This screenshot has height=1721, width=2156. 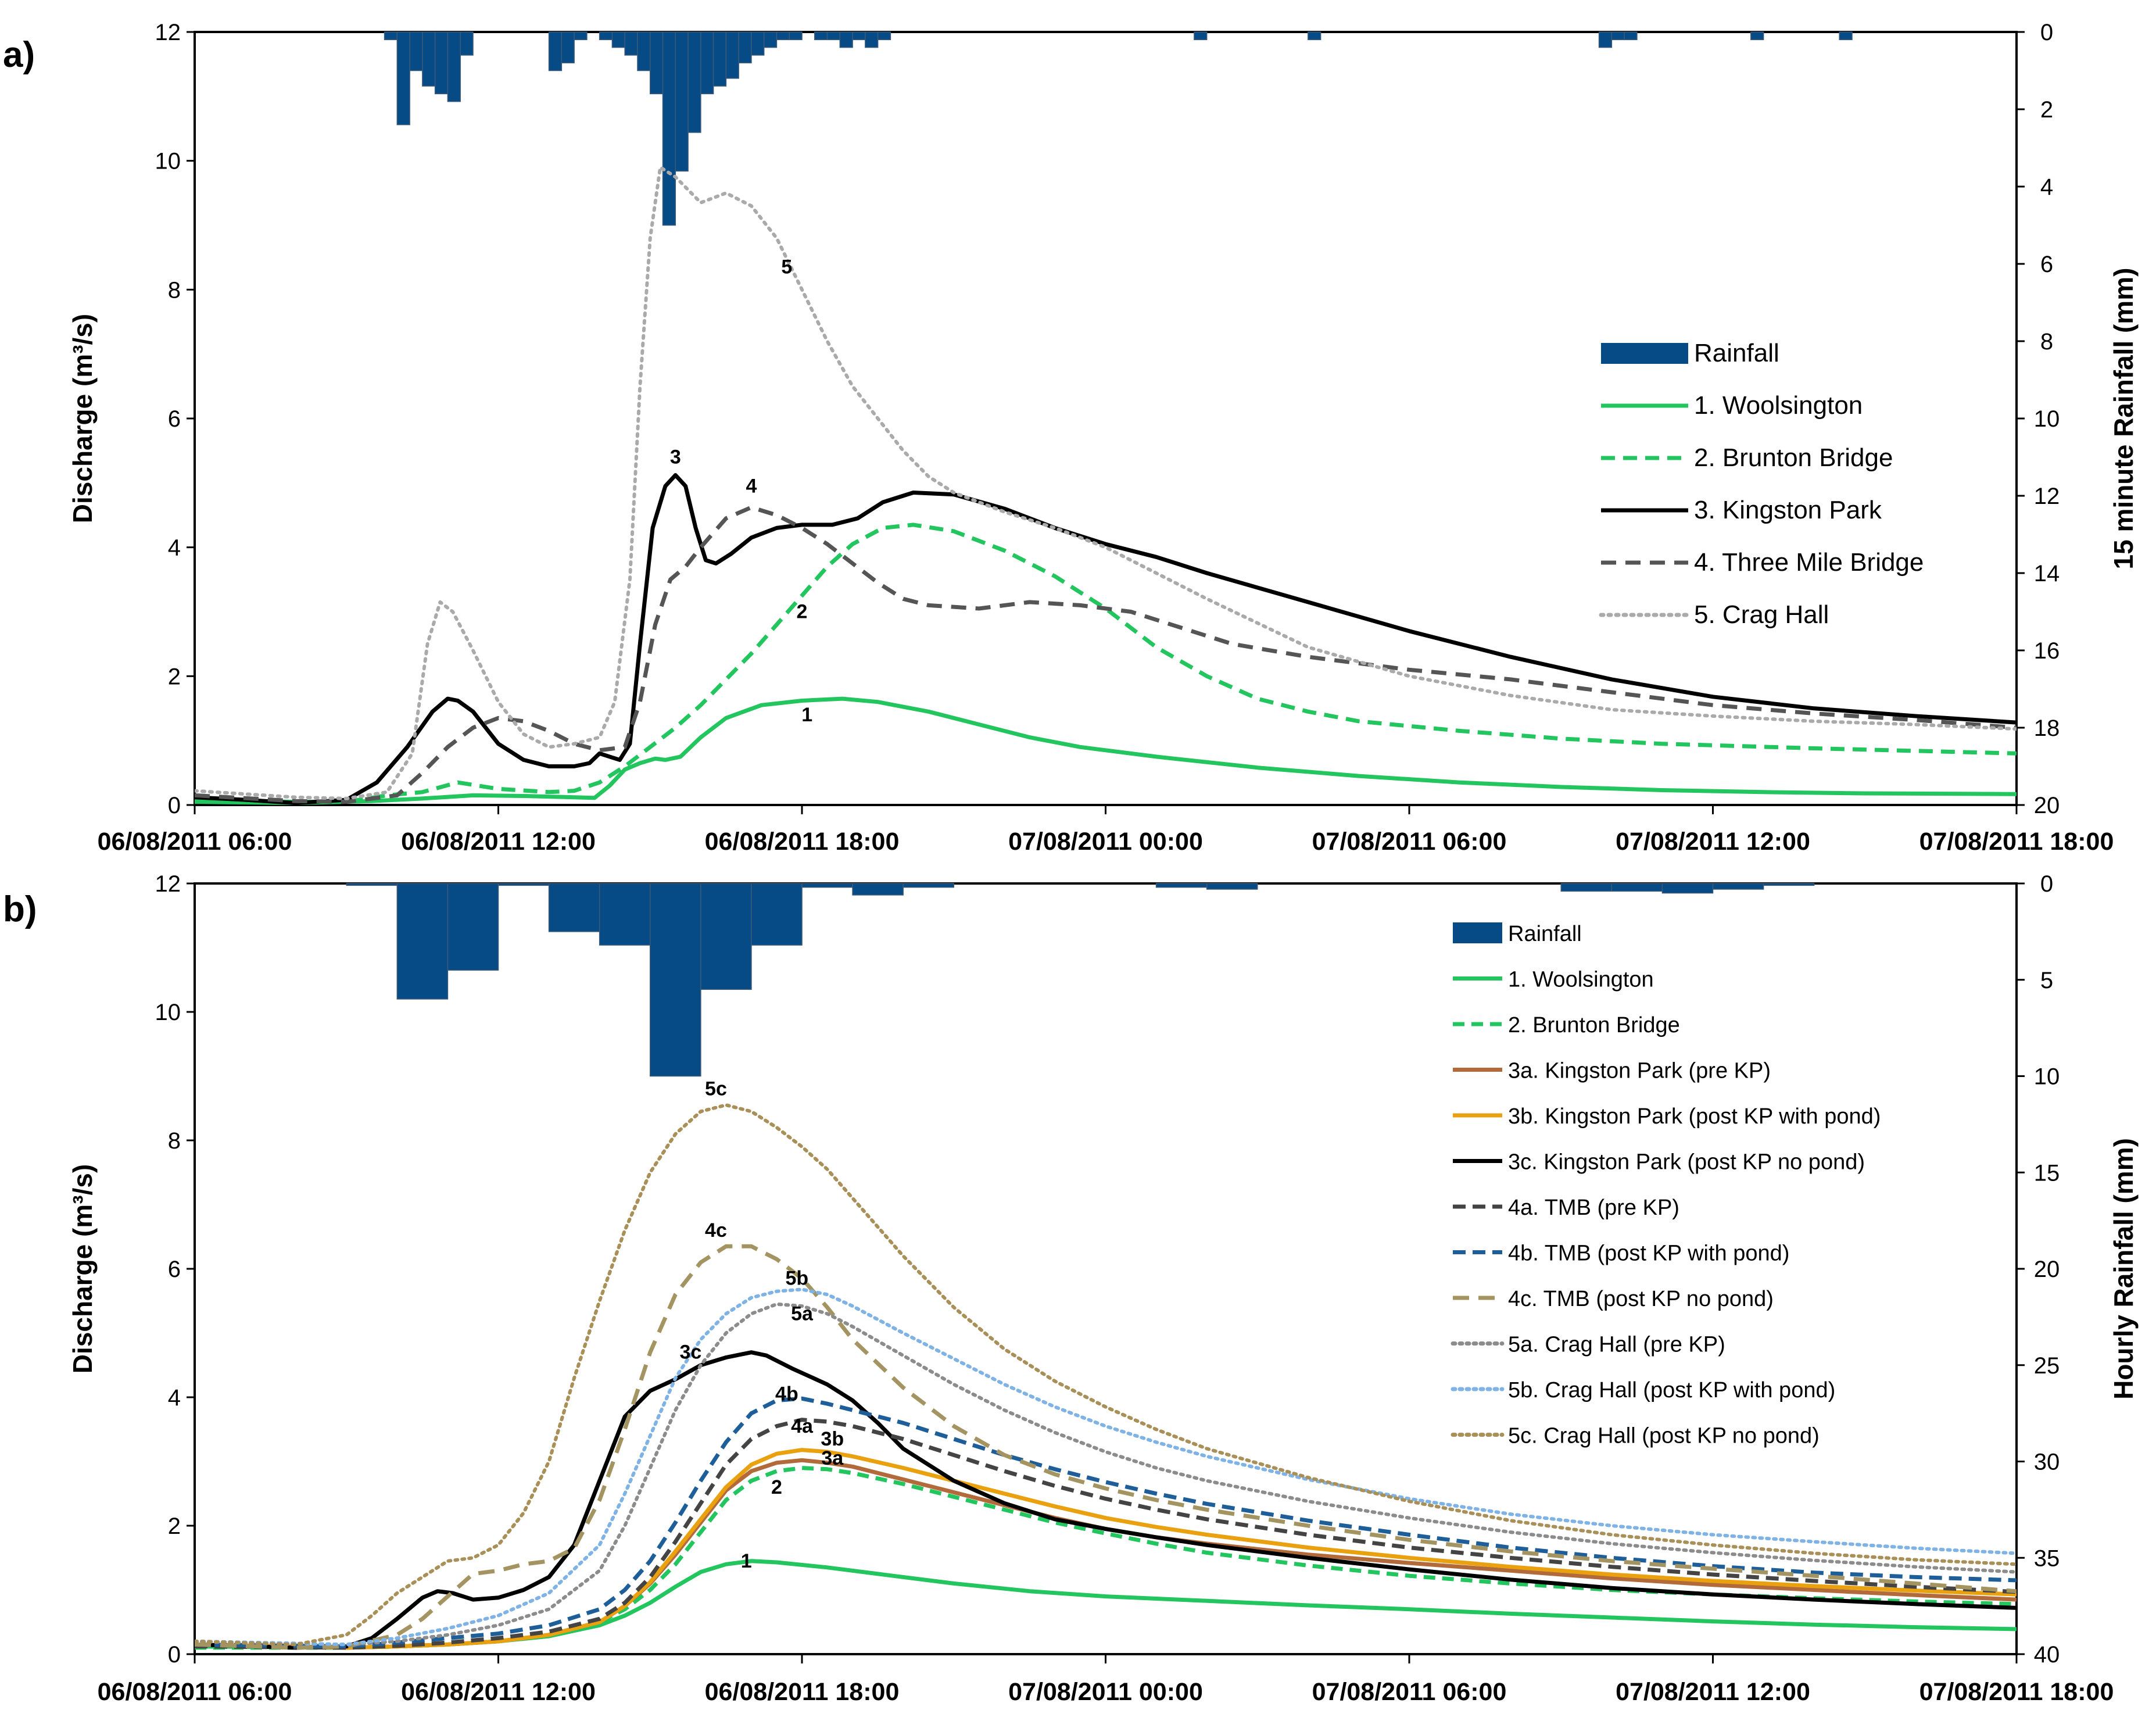 I want to click on x-tick-label: 06/08/2011 18:00, so click(x=802, y=842).